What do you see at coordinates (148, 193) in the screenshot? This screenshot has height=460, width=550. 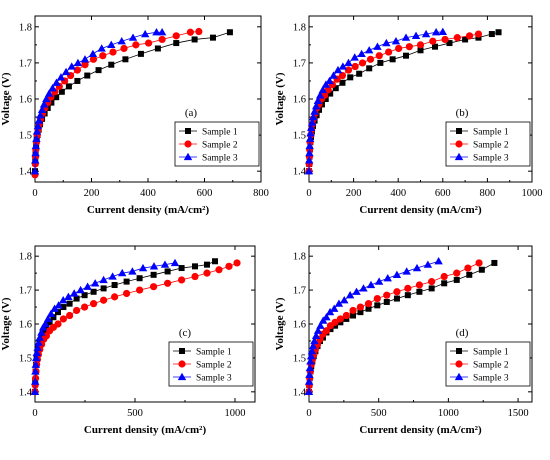 I see `x-tick-label: 400` at bounding box center [148, 193].